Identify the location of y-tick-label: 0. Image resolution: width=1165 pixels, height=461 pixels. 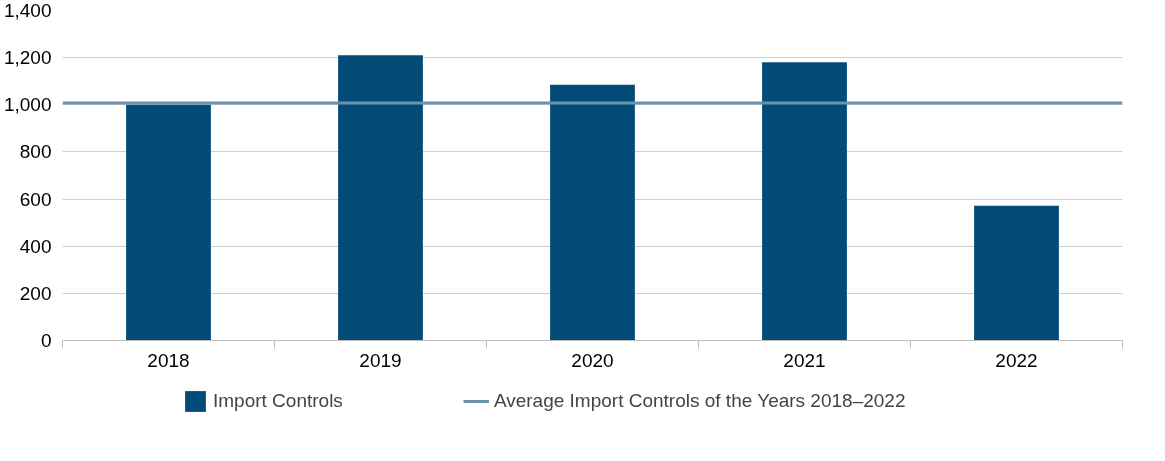
(46, 340).